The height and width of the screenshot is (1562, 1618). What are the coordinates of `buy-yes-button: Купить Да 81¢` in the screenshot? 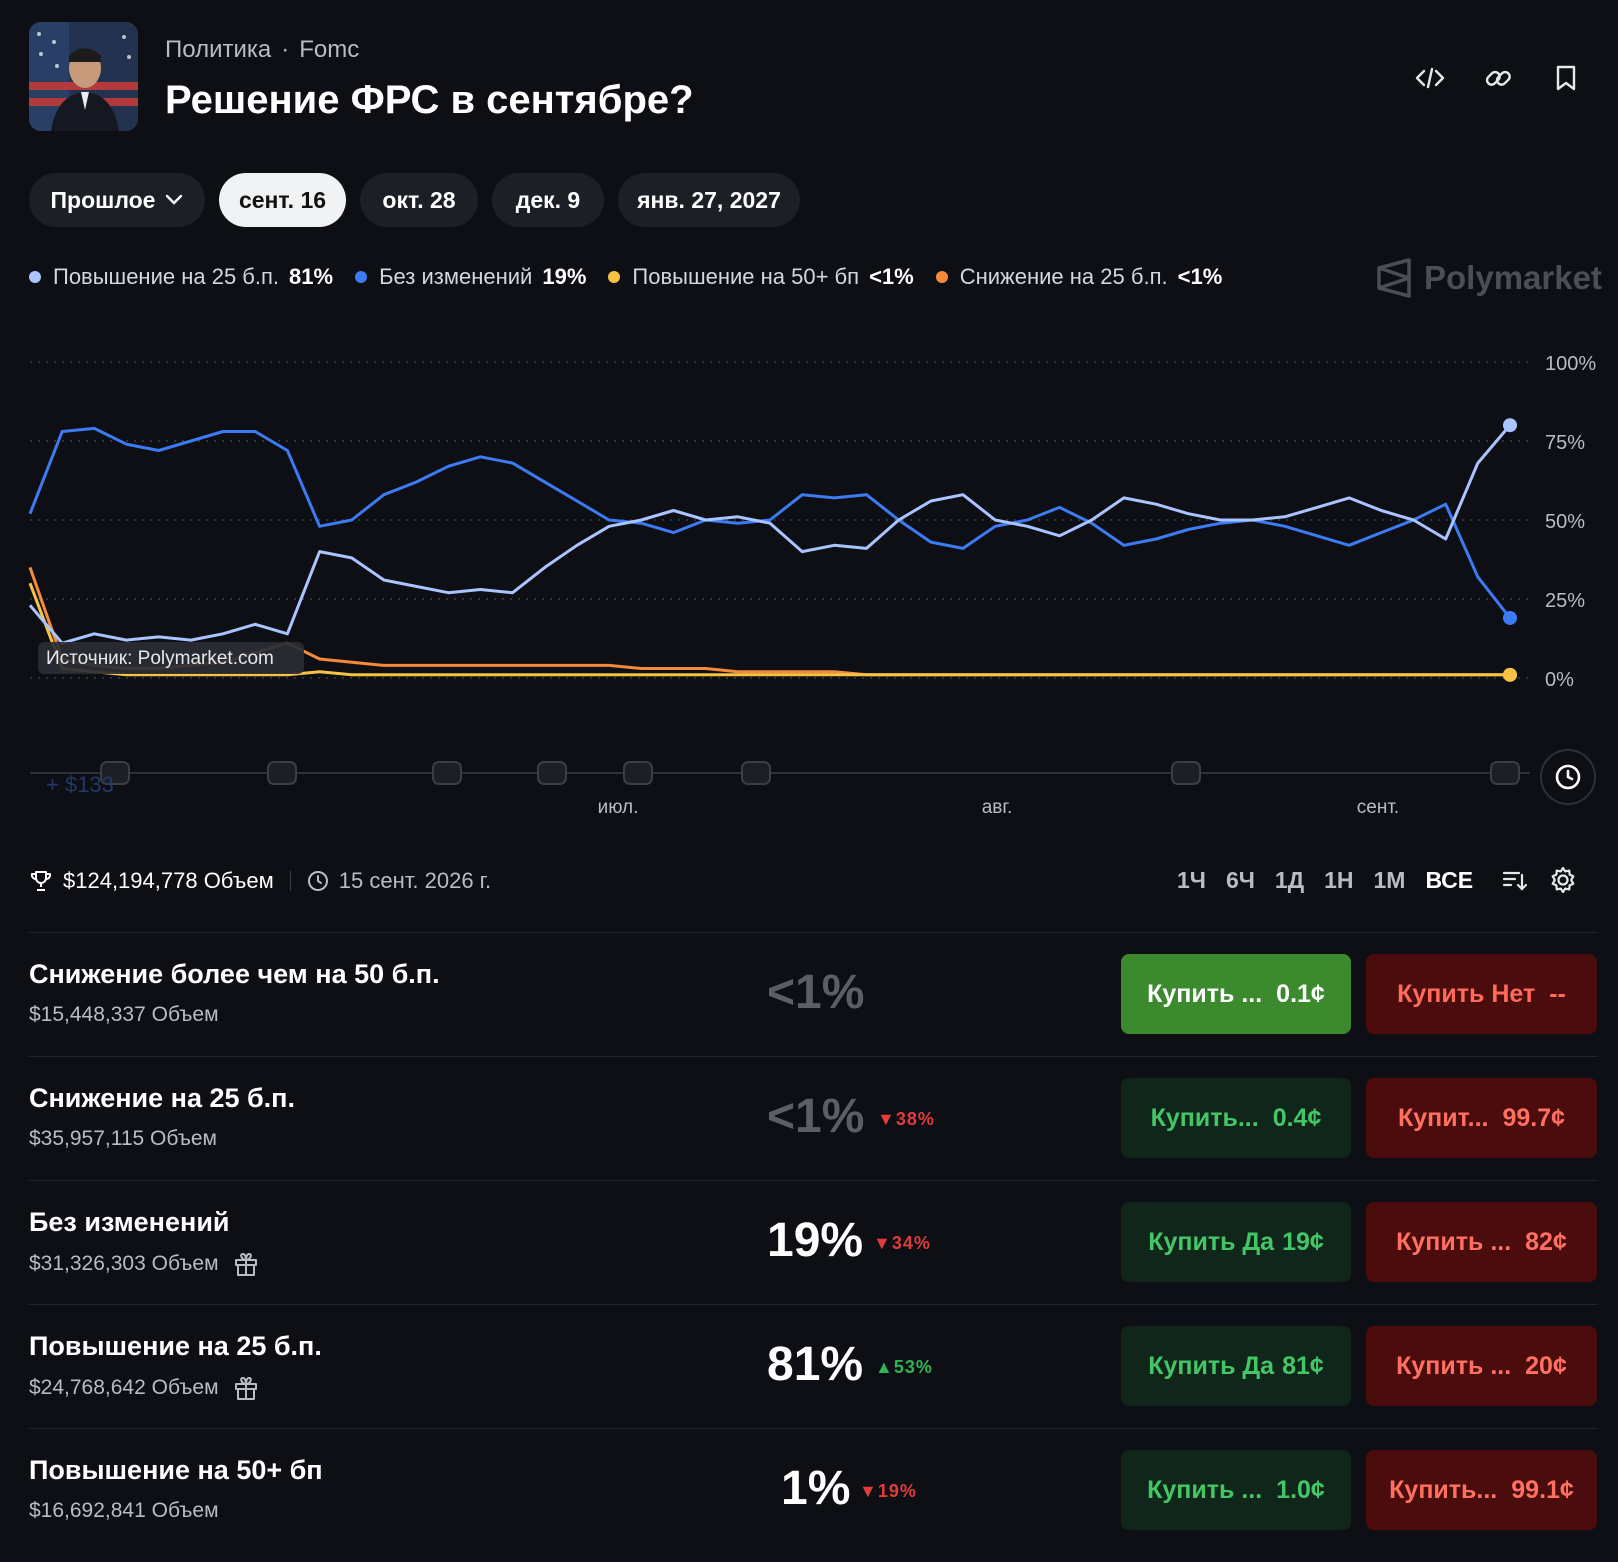 It's located at (1236, 1366).